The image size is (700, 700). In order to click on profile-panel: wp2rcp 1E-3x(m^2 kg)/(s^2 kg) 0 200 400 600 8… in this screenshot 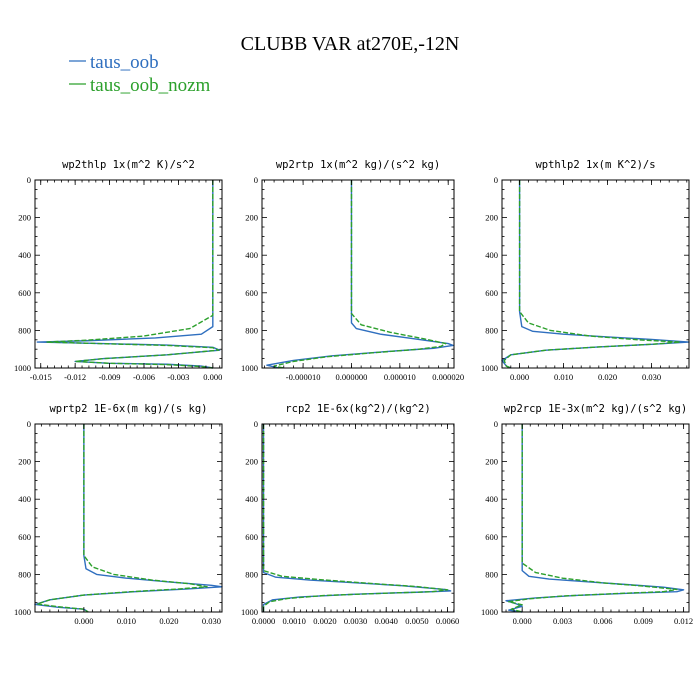, I will do `click(587, 514)`.